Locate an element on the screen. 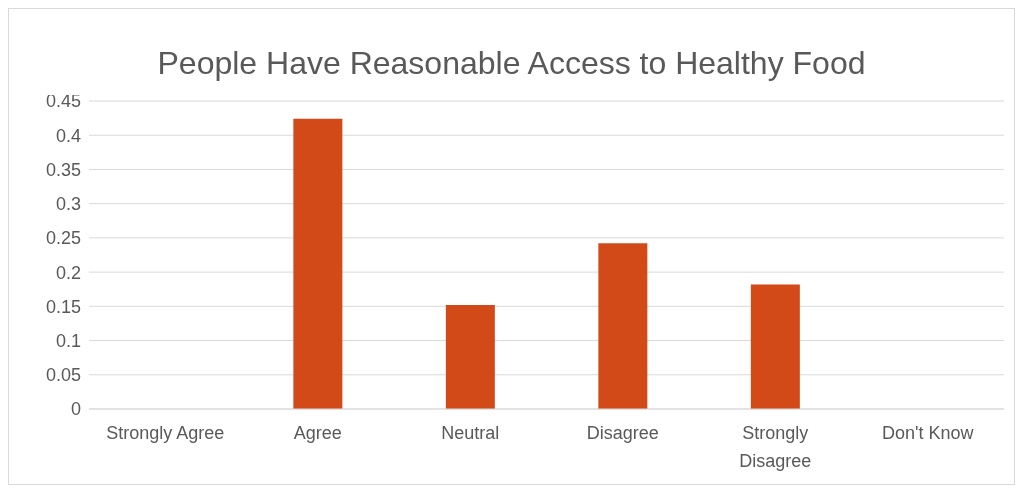  y-tick-label: 0.05 is located at coordinates (63, 375).